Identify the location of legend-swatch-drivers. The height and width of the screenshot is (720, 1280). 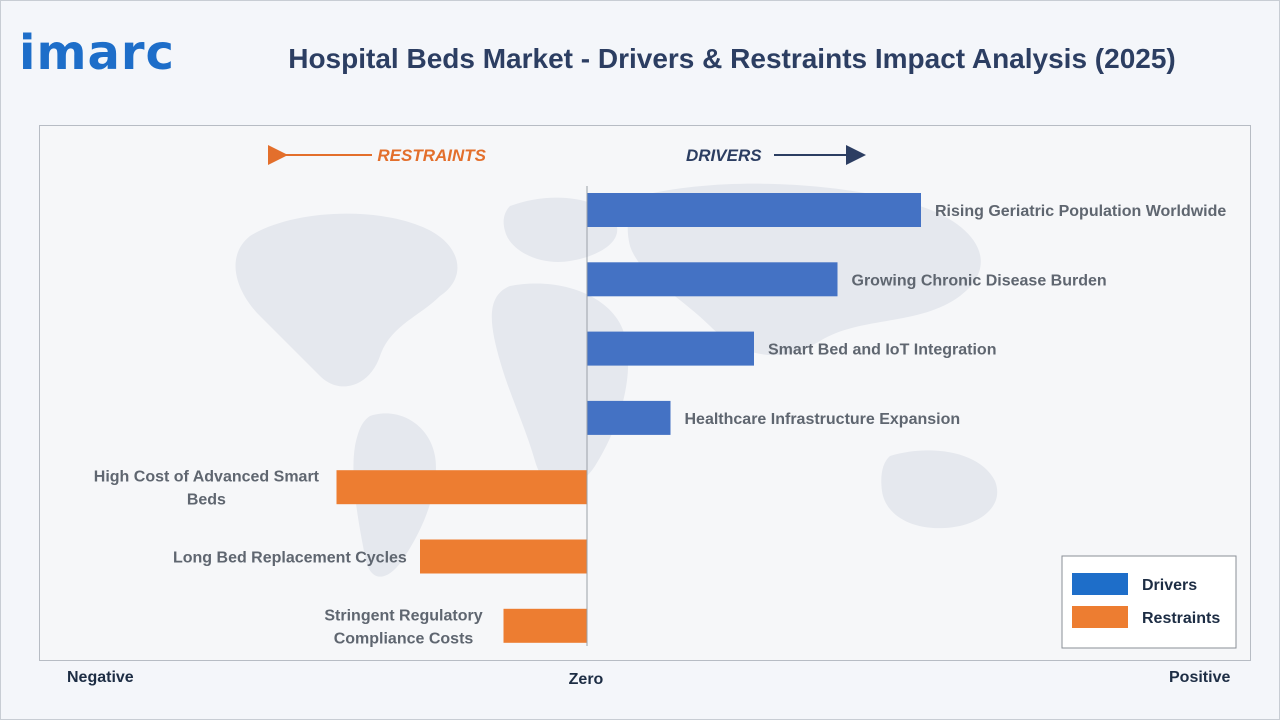
(1100, 584).